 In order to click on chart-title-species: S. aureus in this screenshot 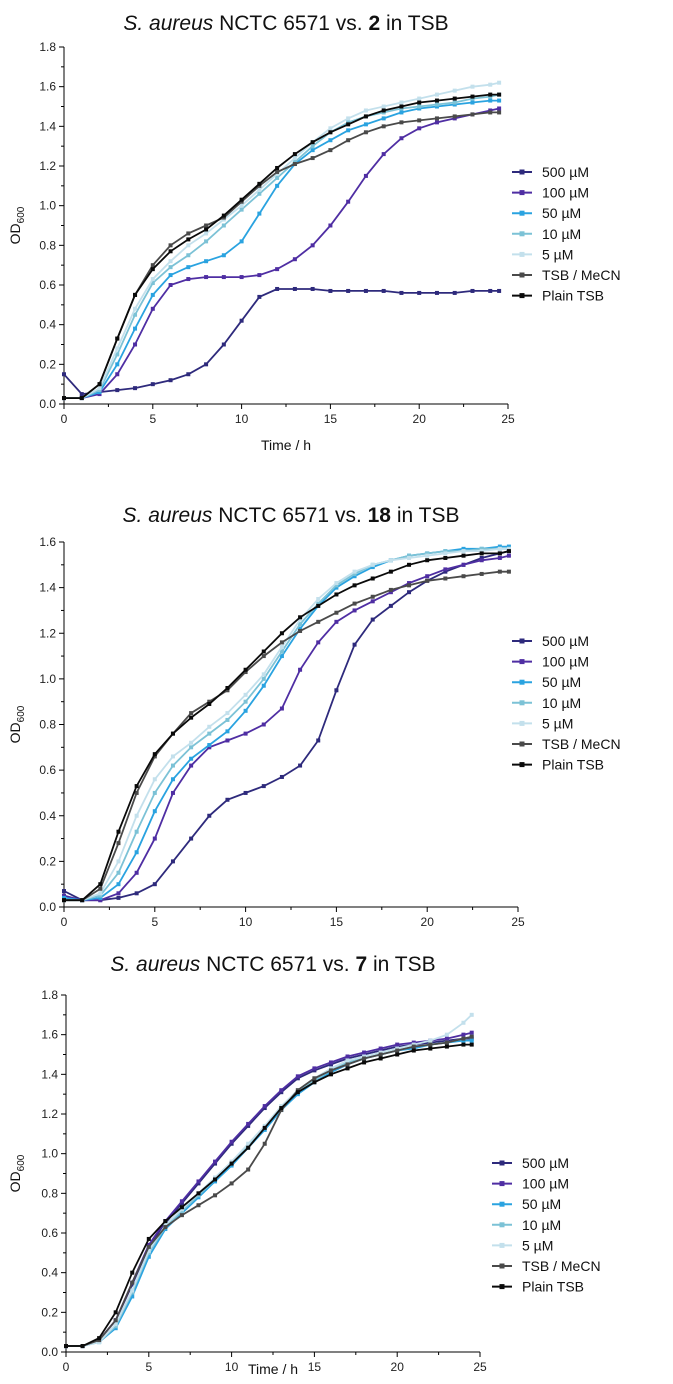, I will do `click(168, 515)`.